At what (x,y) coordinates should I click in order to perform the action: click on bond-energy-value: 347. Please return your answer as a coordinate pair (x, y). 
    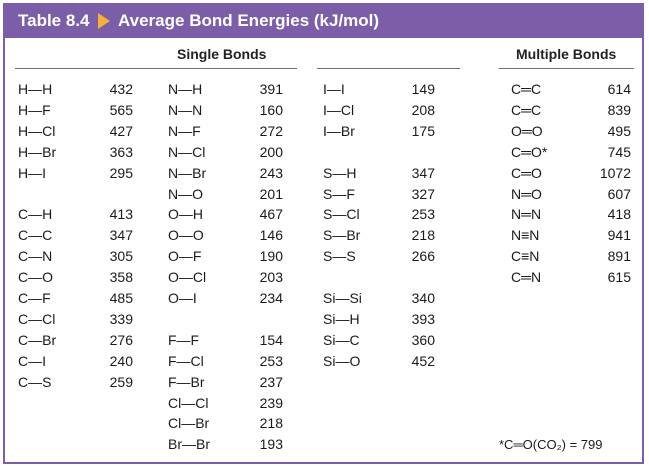
    Looking at the image, I should click on (121, 235).